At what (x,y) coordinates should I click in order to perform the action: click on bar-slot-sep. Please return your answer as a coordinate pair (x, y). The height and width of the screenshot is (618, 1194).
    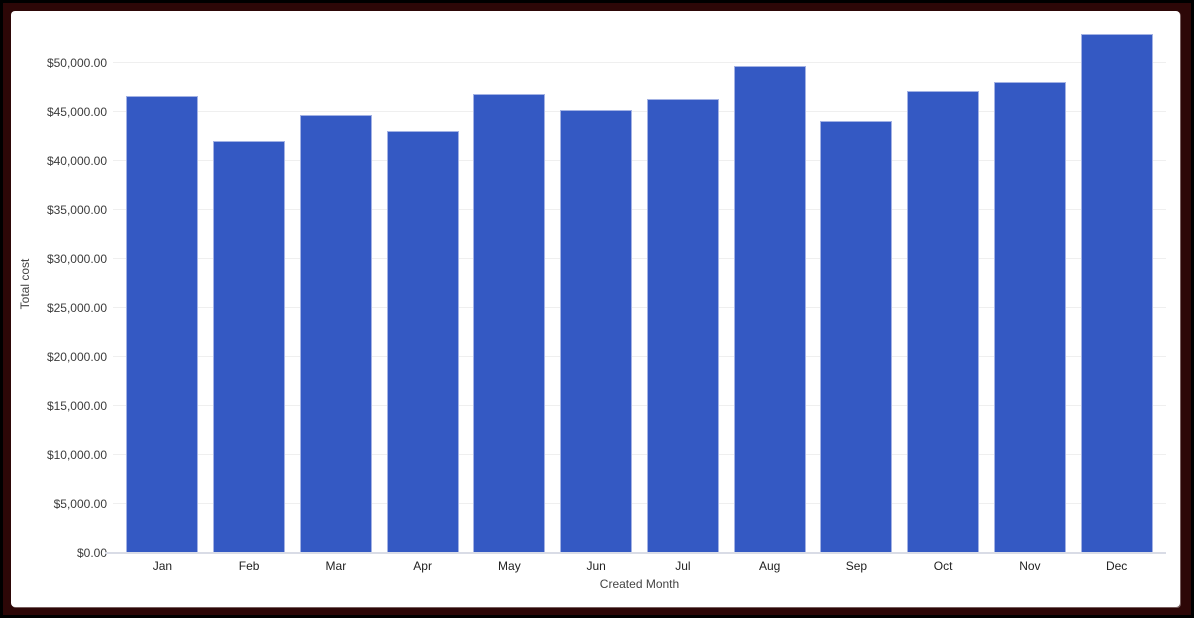
    Looking at the image, I should click on (856, 283).